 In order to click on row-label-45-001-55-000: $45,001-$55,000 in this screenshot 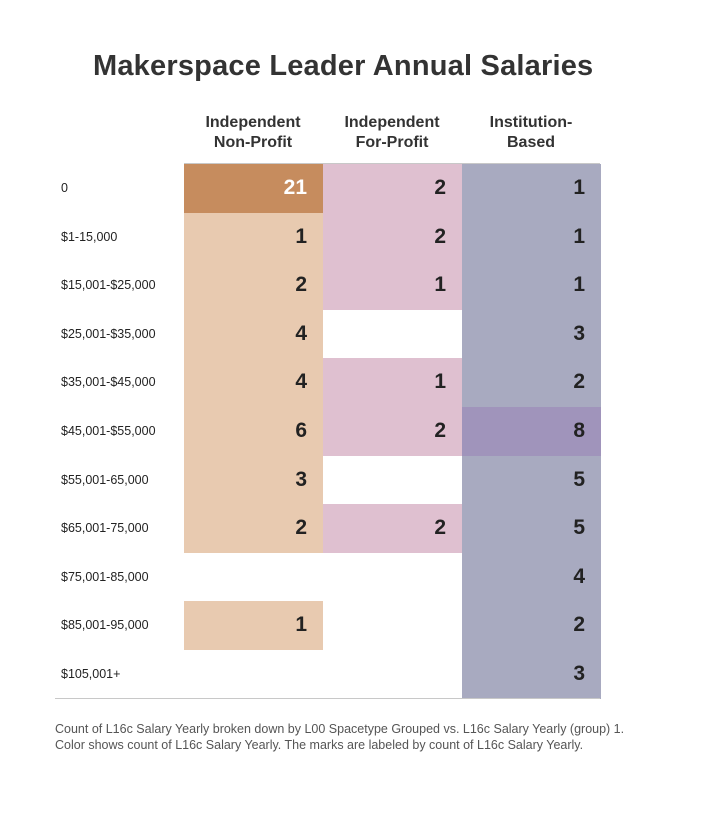, I will do `click(108, 431)`.